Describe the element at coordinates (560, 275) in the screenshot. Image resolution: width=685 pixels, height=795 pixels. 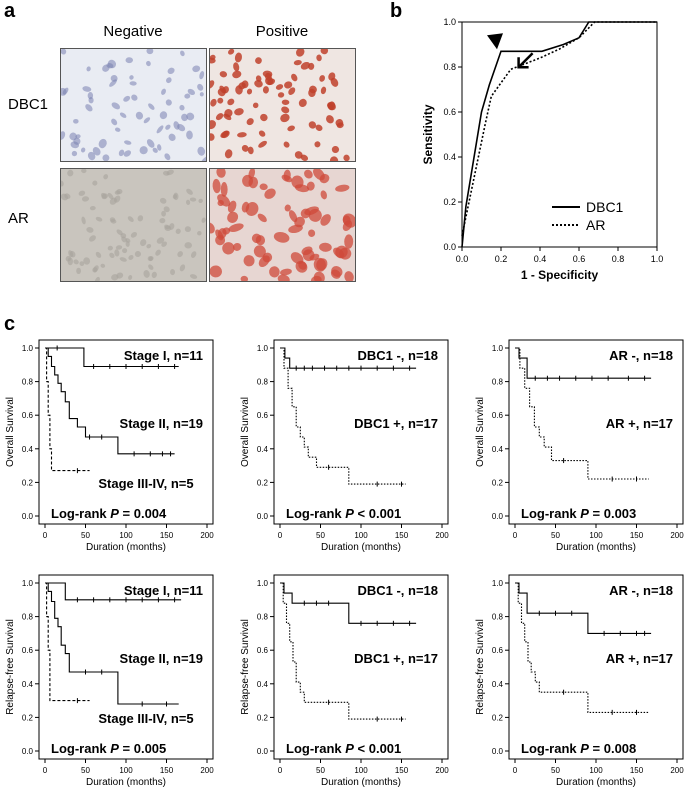
I see `roc-x-axis-label: 1 - Specificity` at that location.